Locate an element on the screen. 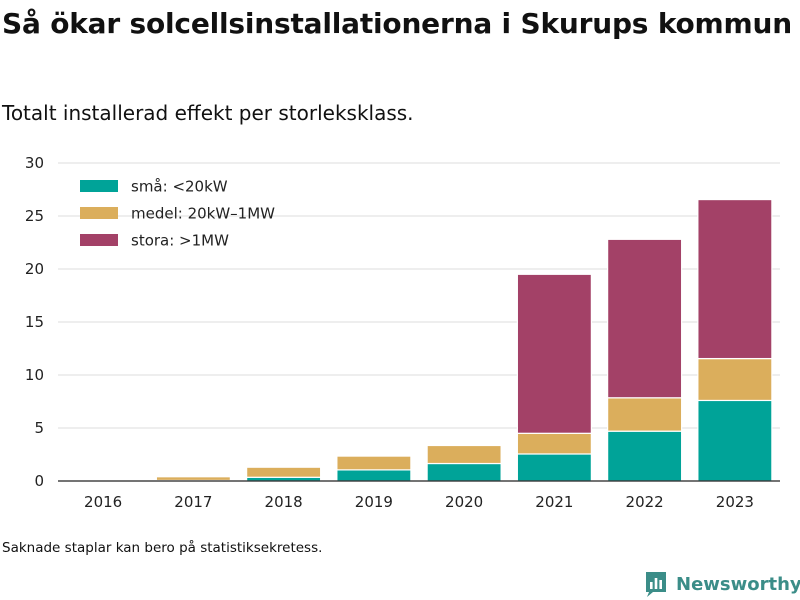 This screenshot has height=600, width=800. y-tick-label: 0 is located at coordinates (39, 481).